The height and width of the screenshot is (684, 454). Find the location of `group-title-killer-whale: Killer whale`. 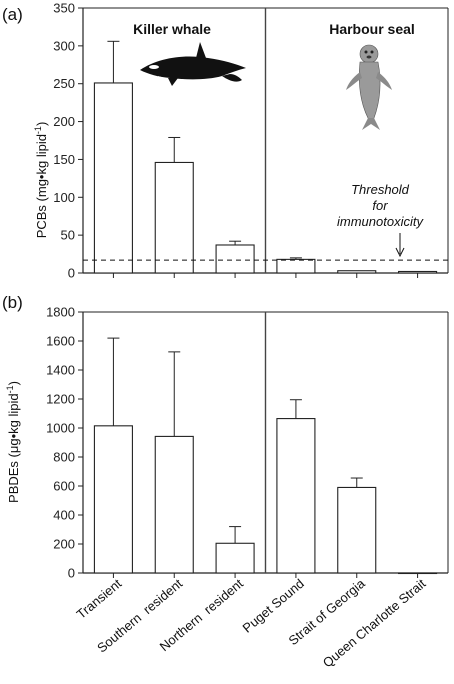

group-title-killer-whale: Killer whale is located at coordinates (172, 29).